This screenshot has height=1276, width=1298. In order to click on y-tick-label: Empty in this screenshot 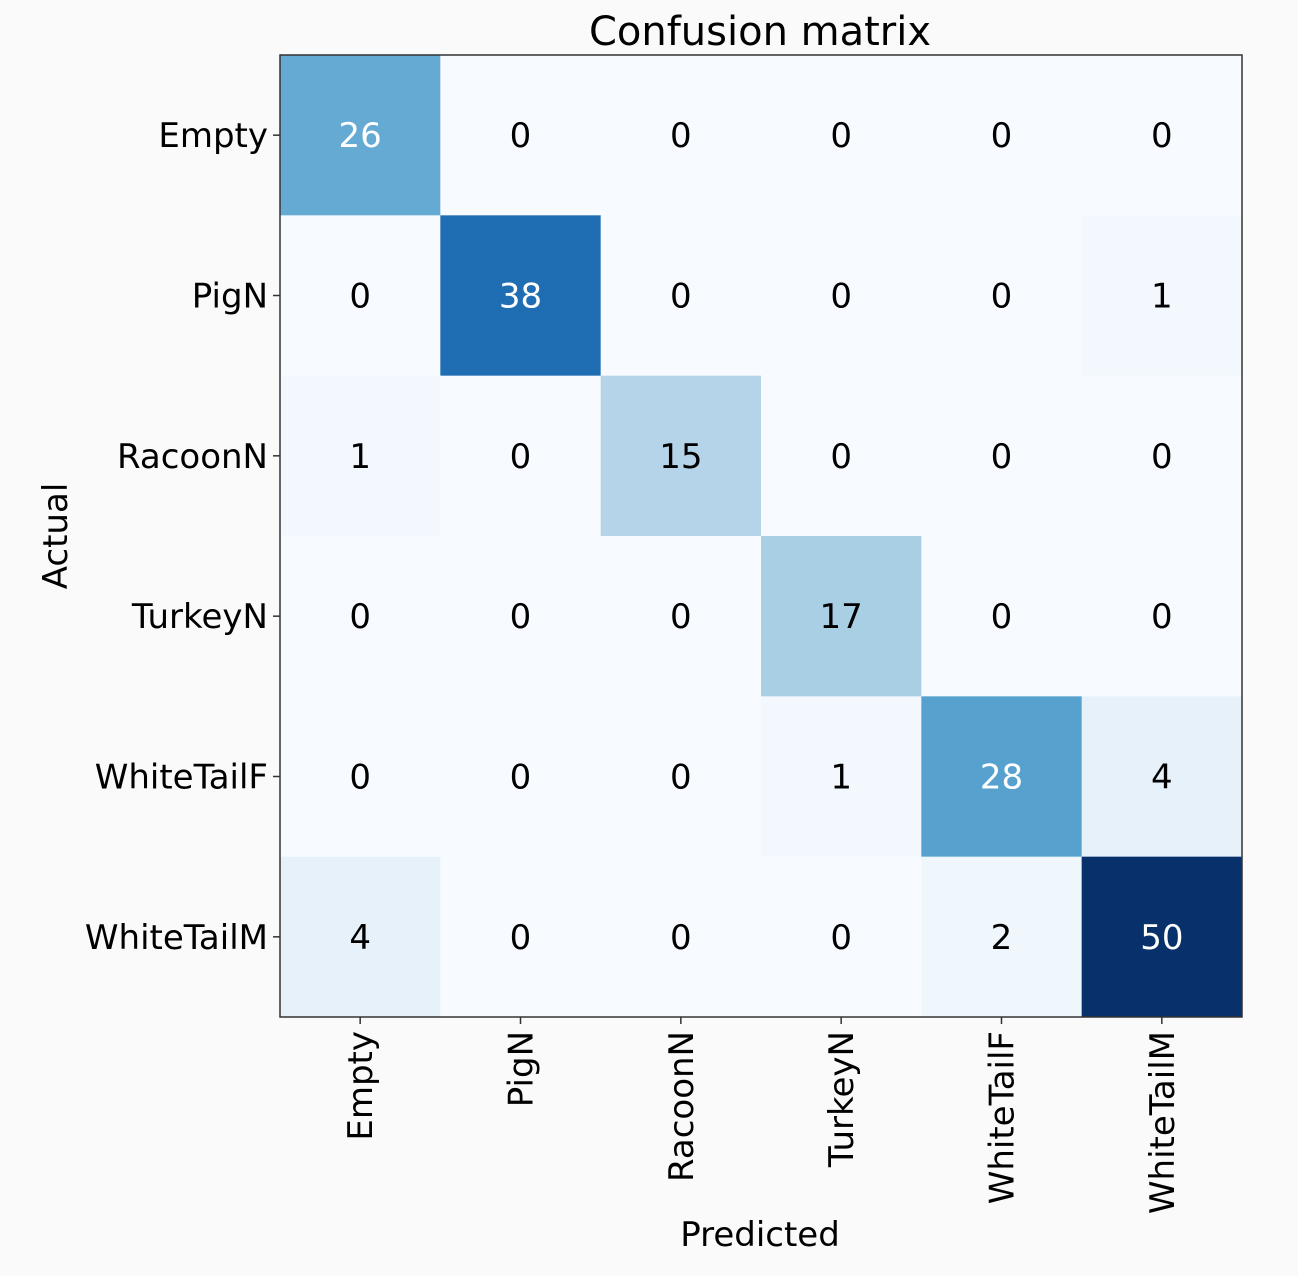, I will do `click(213, 136)`.